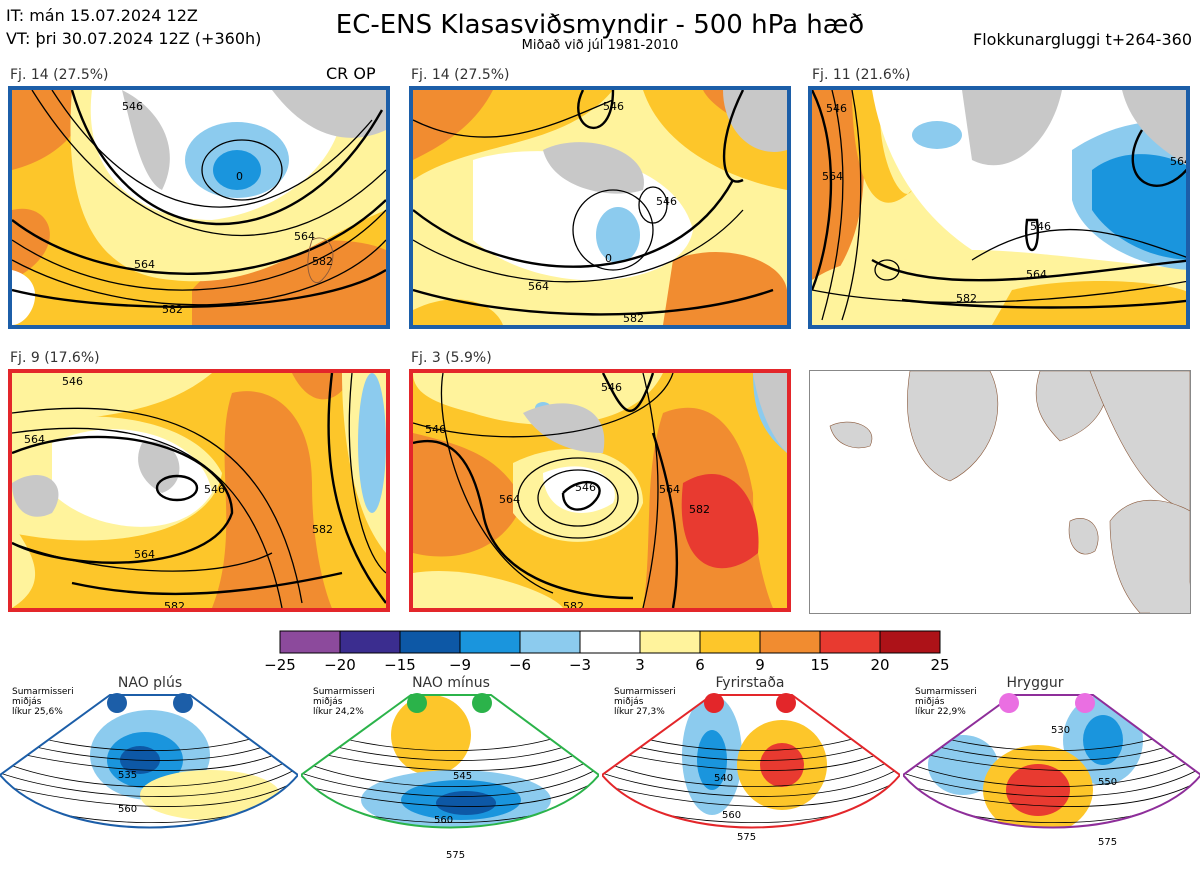  Describe the element at coordinates (199, 490) in the screenshot. I see `cluster-map-4: 546 564 546 564 582 582` at that location.